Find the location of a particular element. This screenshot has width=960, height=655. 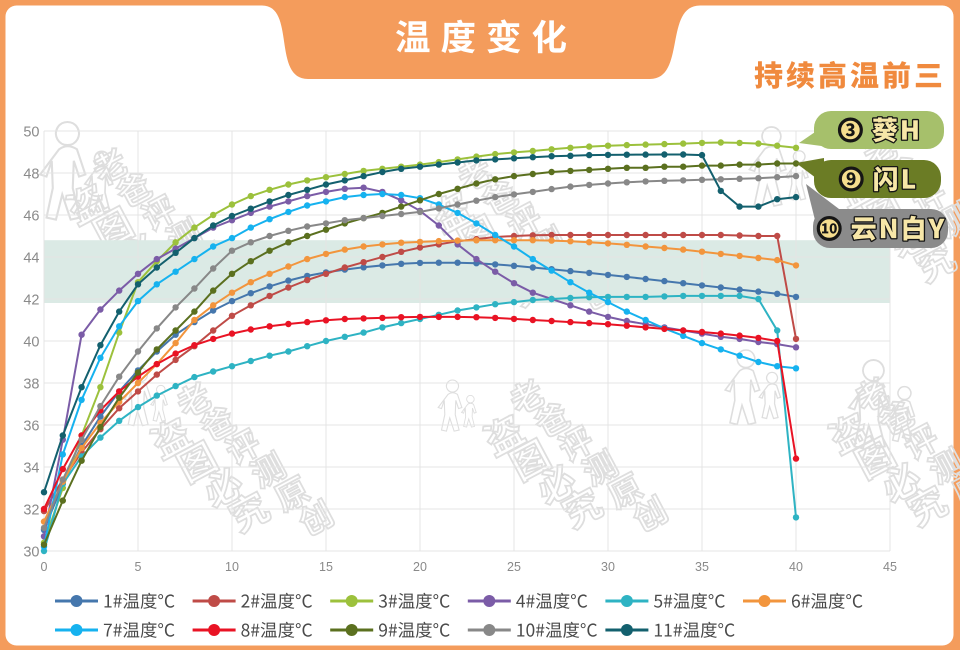

svg-text: 34 is located at coordinates (31, 469).